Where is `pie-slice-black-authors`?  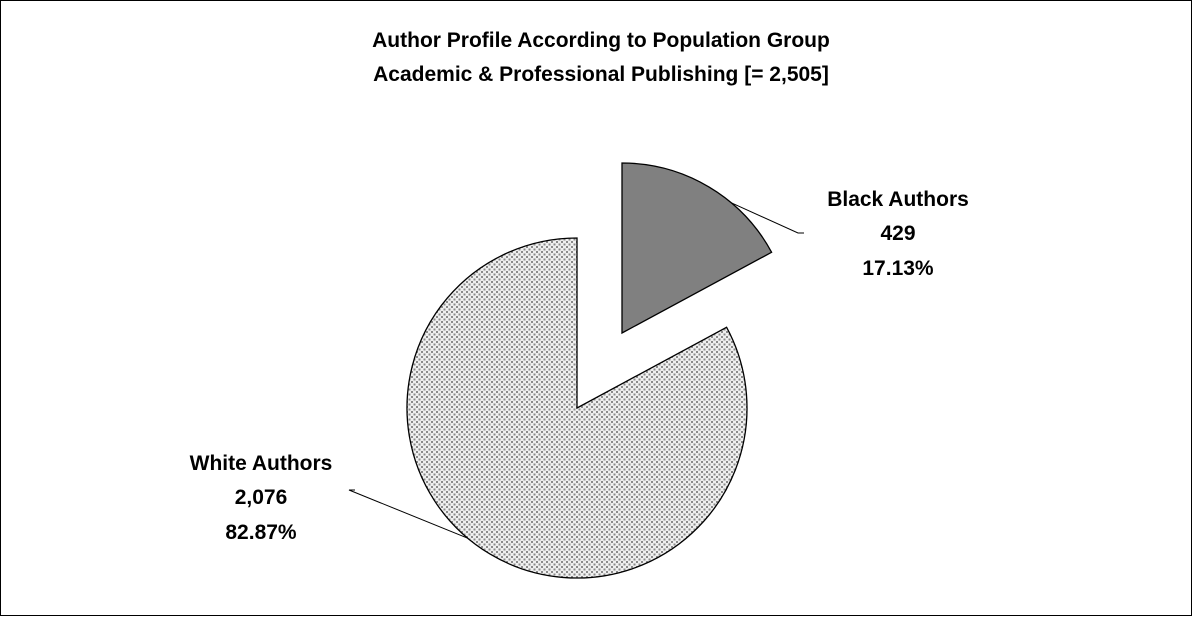 pie-slice-black-authors is located at coordinates (697, 248).